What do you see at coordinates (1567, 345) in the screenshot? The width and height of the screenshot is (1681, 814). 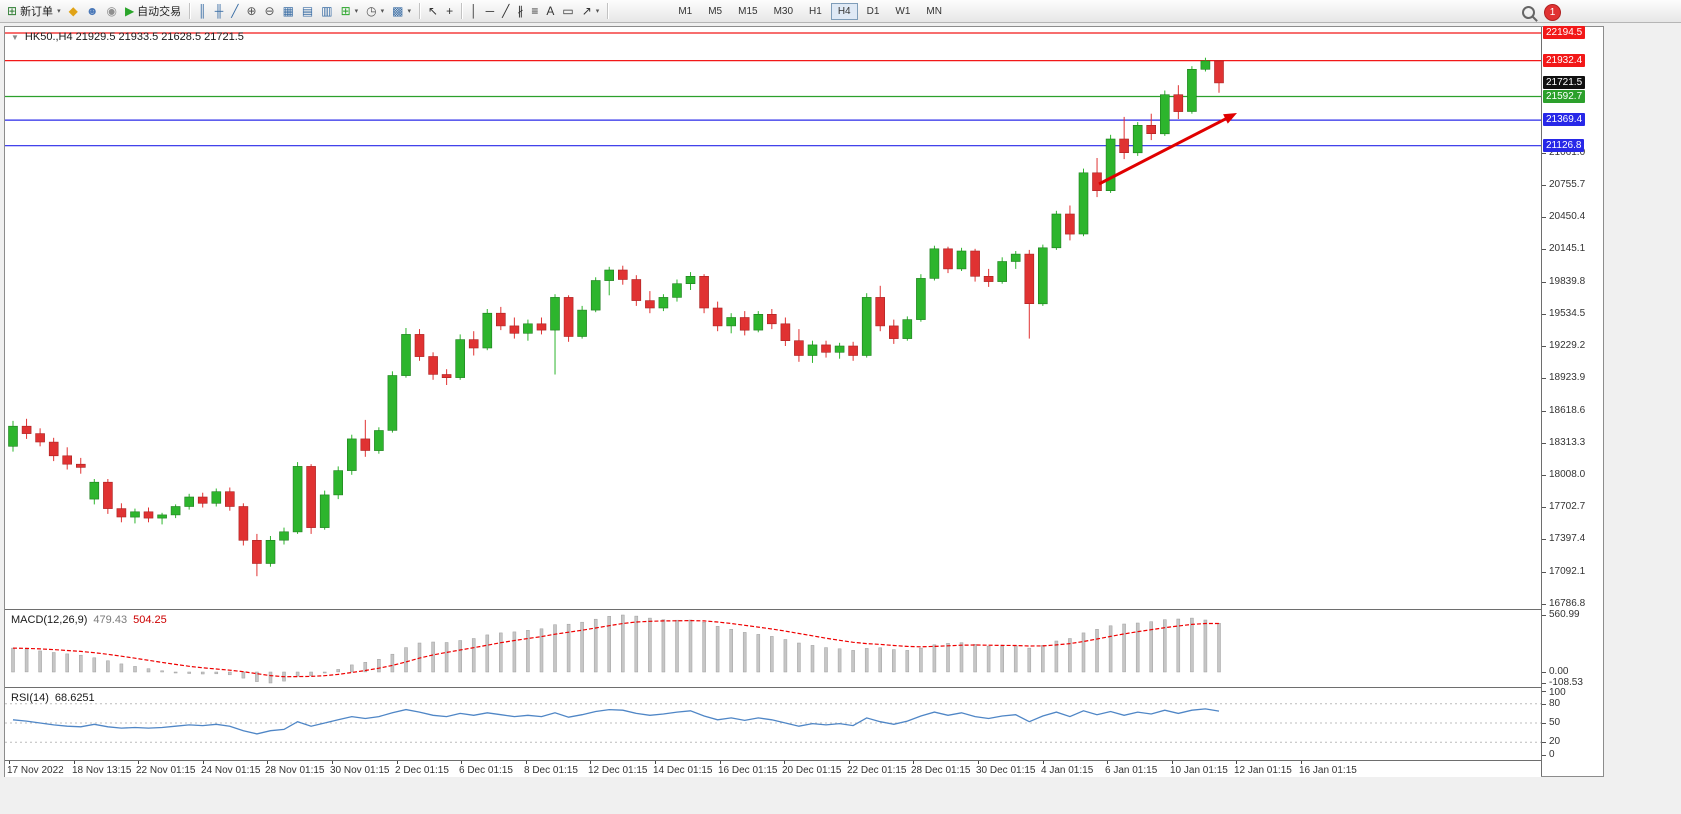 I see `price-axis-label: 19229.2` at bounding box center [1567, 345].